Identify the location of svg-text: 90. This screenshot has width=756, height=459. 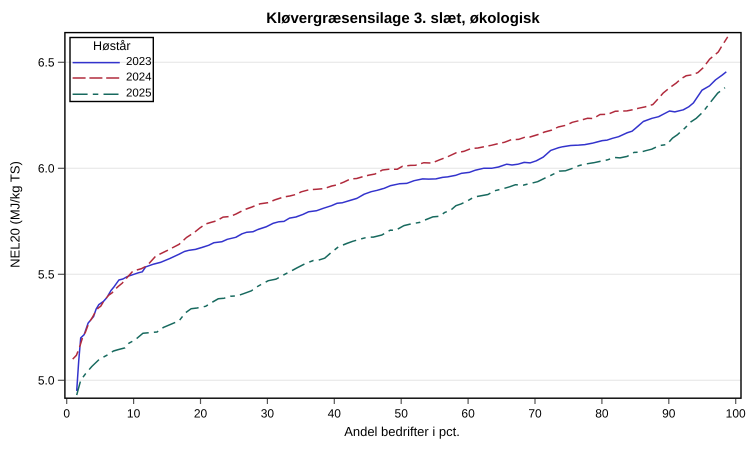
(669, 414).